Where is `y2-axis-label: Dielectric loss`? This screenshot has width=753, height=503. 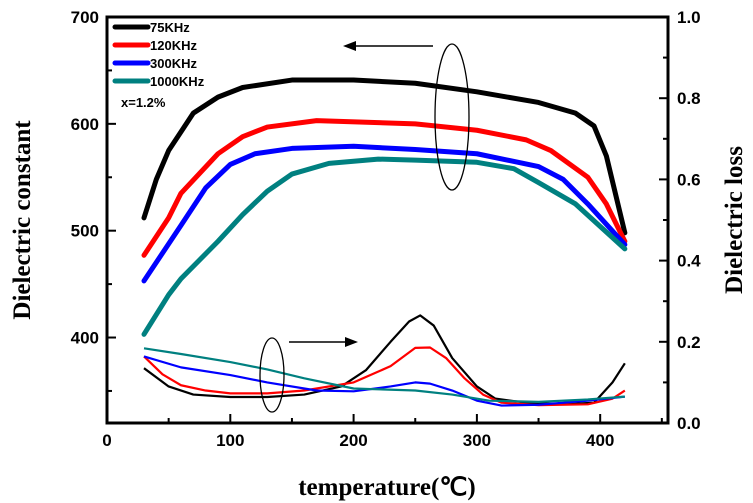 y2-axis-label: Dielectric loss is located at coordinates (734, 220).